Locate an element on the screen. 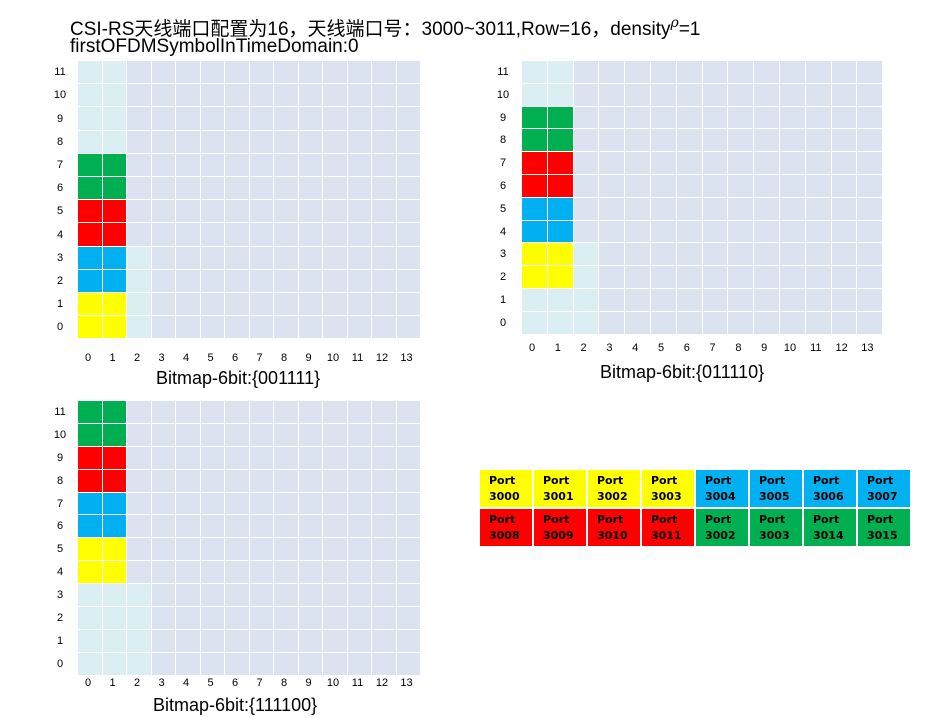 The width and height of the screenshot is (943, 718). x-tick-label: 9 is located at coordinates (764, 348).